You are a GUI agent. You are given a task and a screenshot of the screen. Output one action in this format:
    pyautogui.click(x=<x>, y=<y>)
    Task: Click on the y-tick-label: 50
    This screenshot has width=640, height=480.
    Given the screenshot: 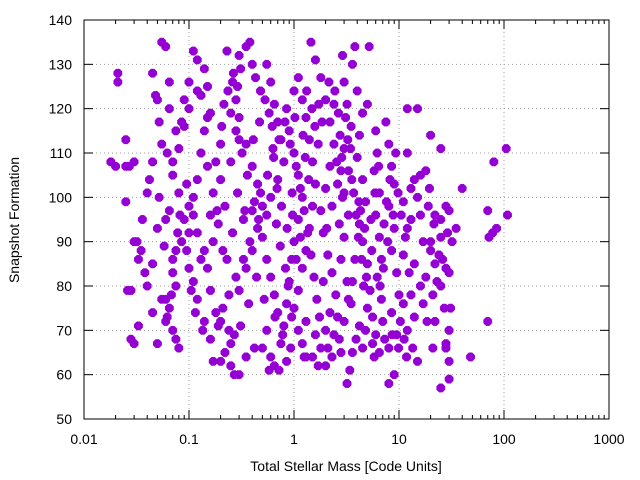 What is the action you would take?
    pyautogui.click(x=64, y=419)
    